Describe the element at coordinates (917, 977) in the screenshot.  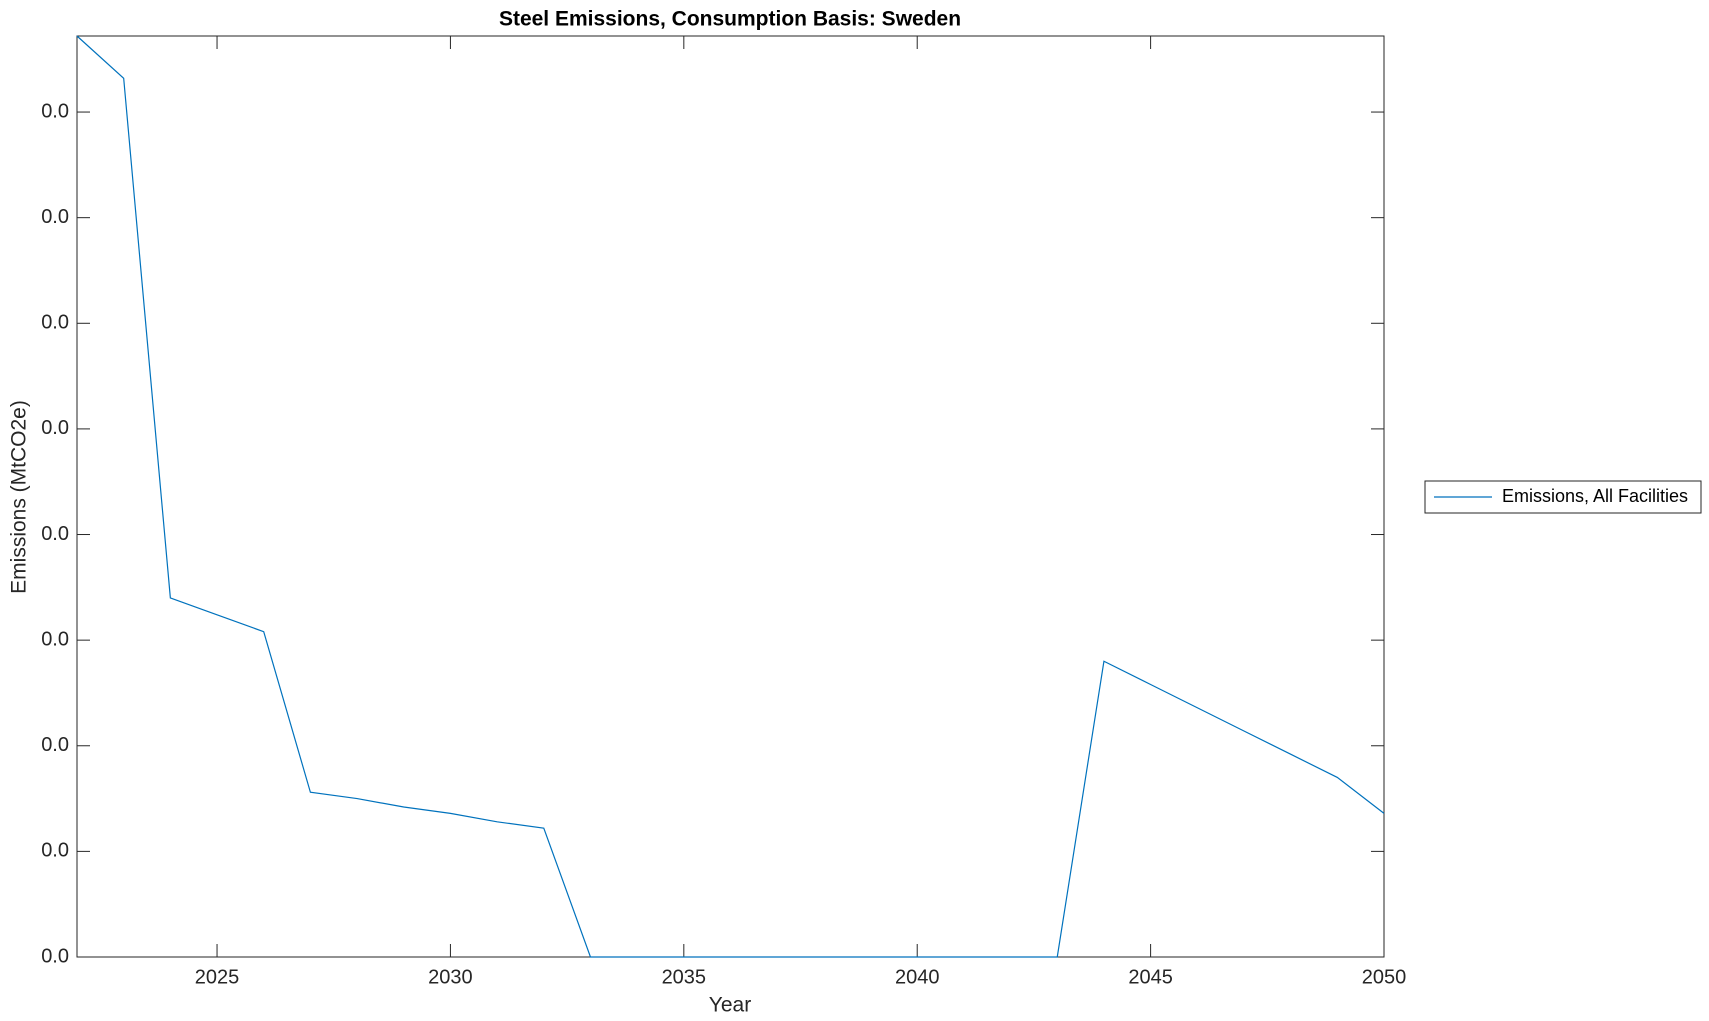
I see `x-tick-label: 2040` at that location.